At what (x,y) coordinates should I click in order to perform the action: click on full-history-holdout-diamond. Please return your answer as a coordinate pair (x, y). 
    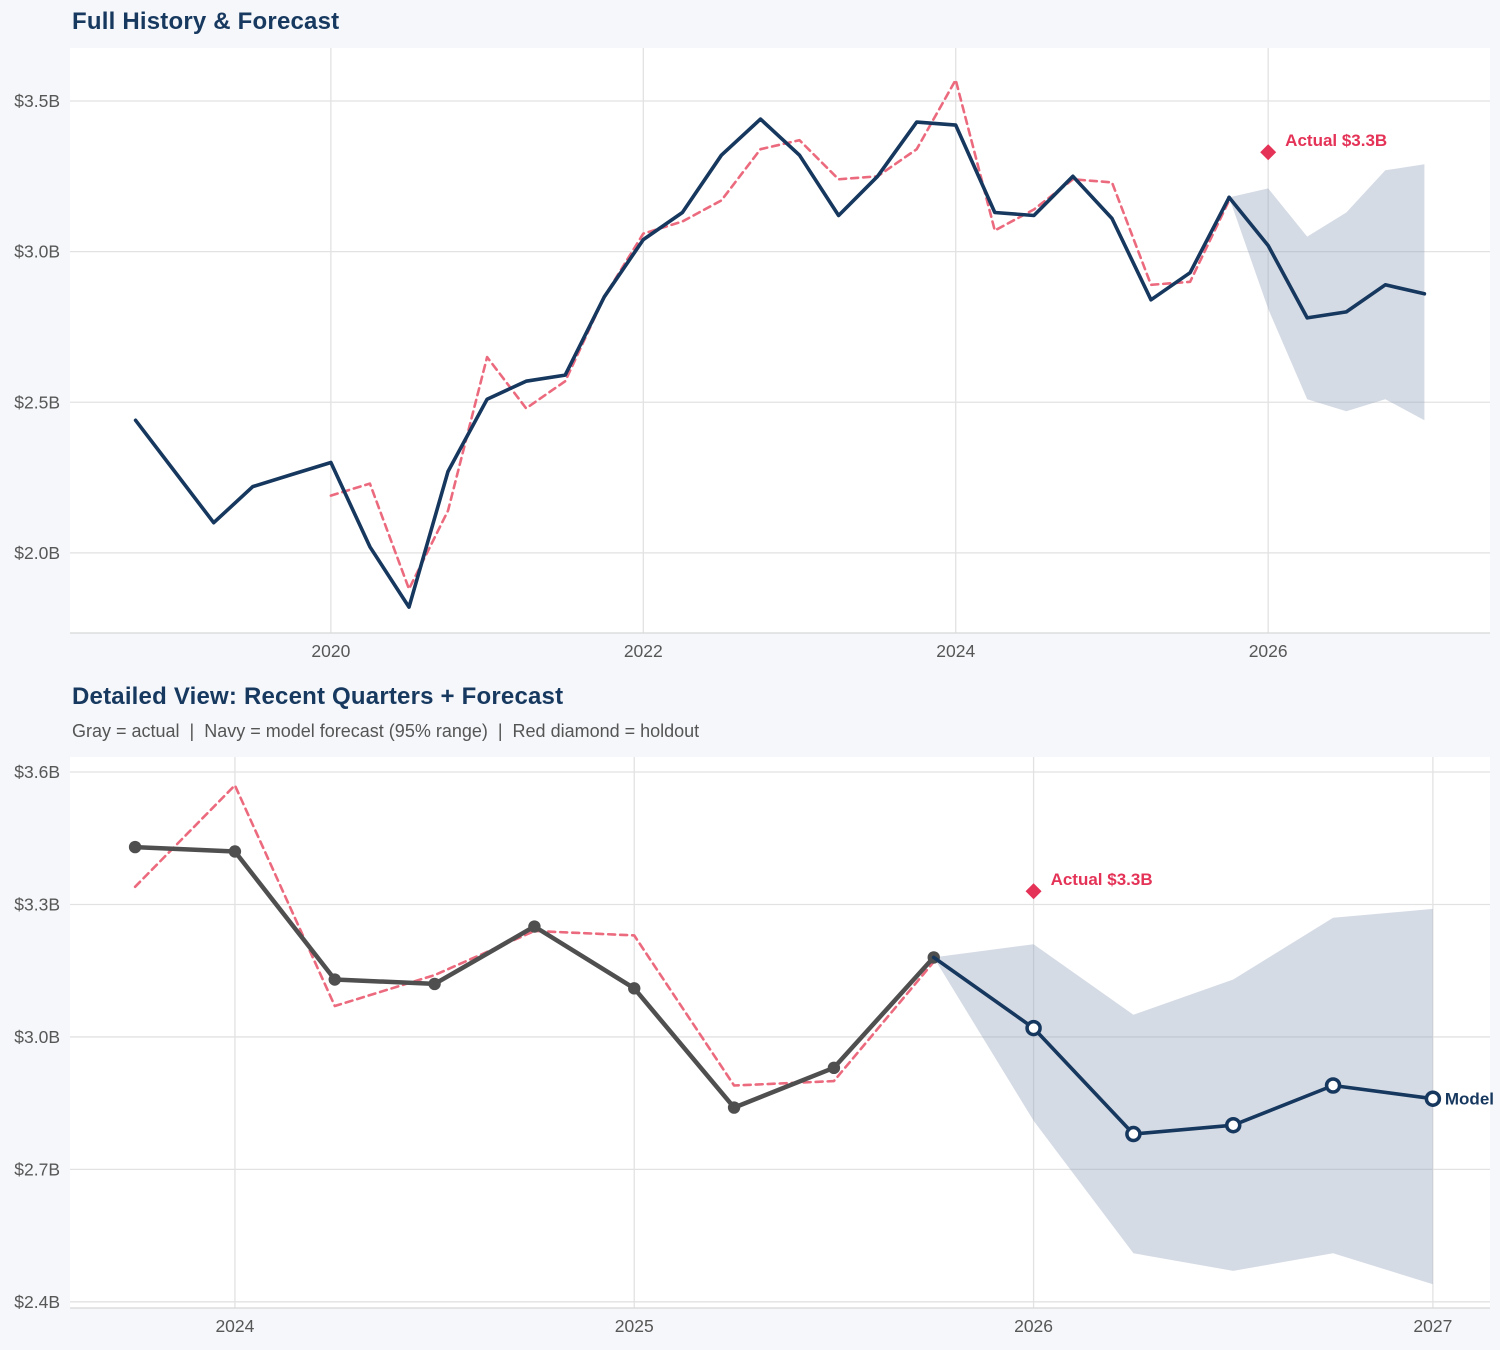
    Looking at the image, I should click on (1268, 152).